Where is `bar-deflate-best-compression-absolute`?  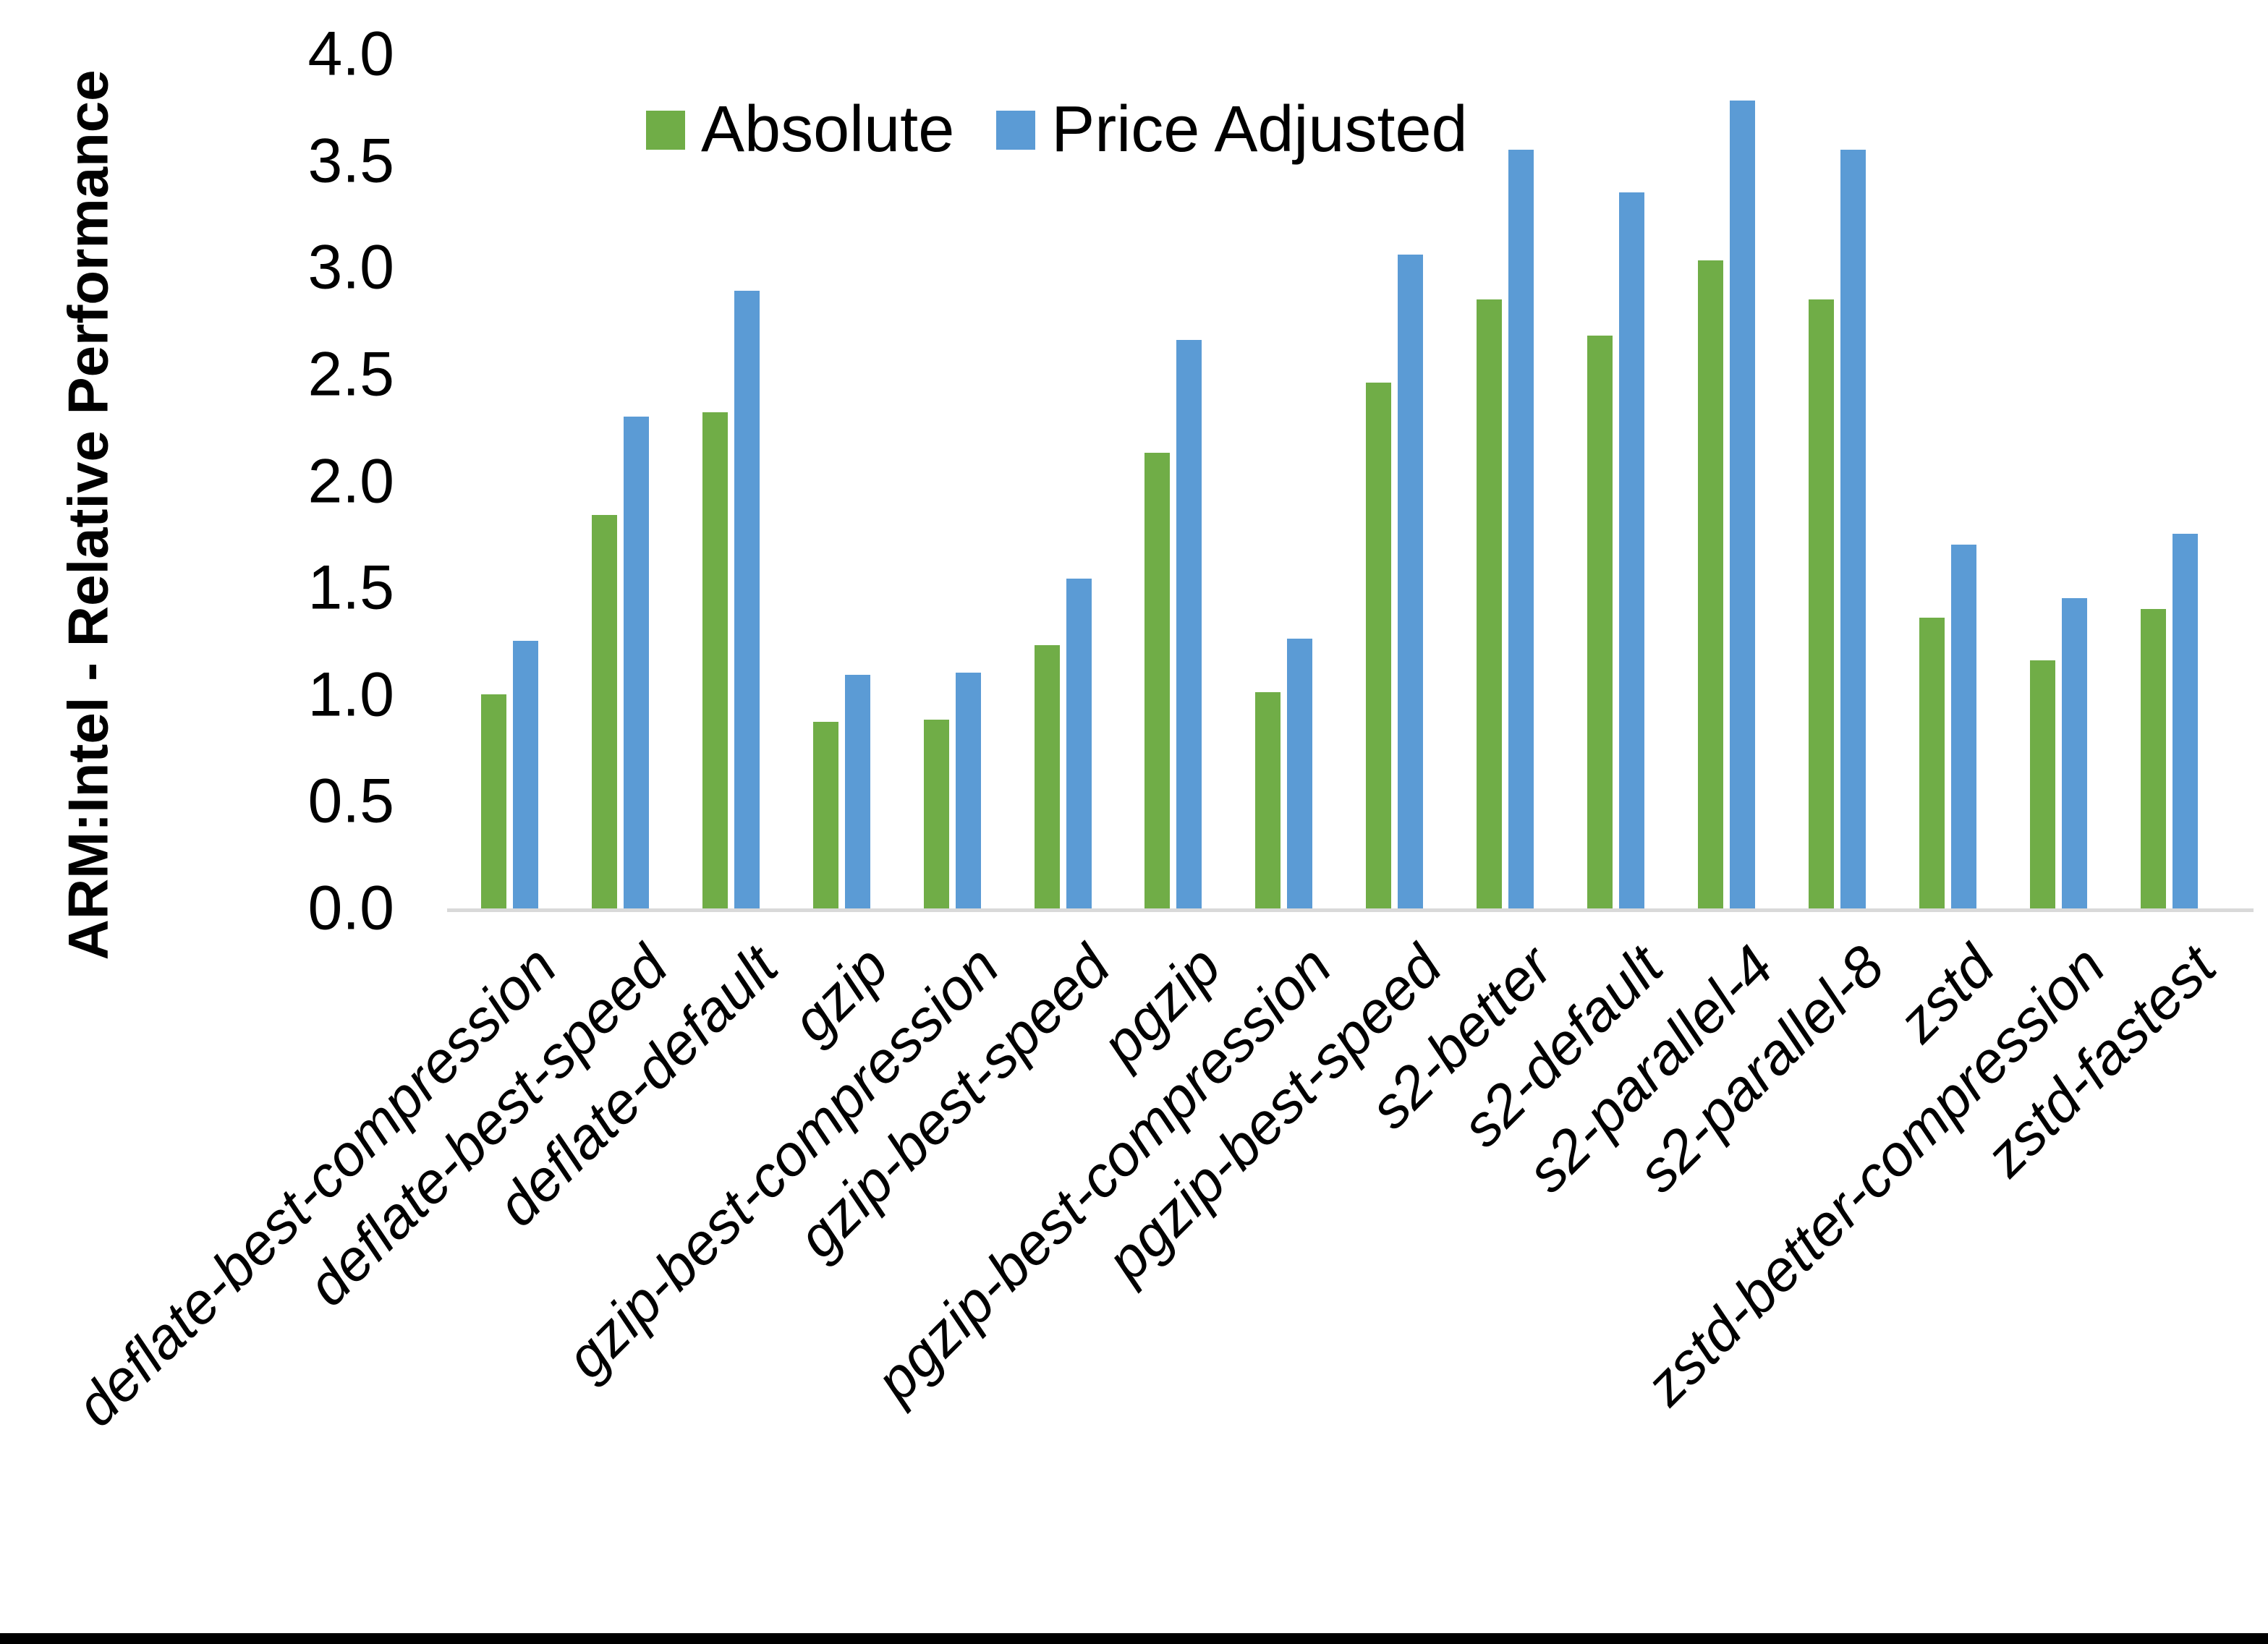
bar-deflate-best-compression-absolute is located at coordinates (493, 802).